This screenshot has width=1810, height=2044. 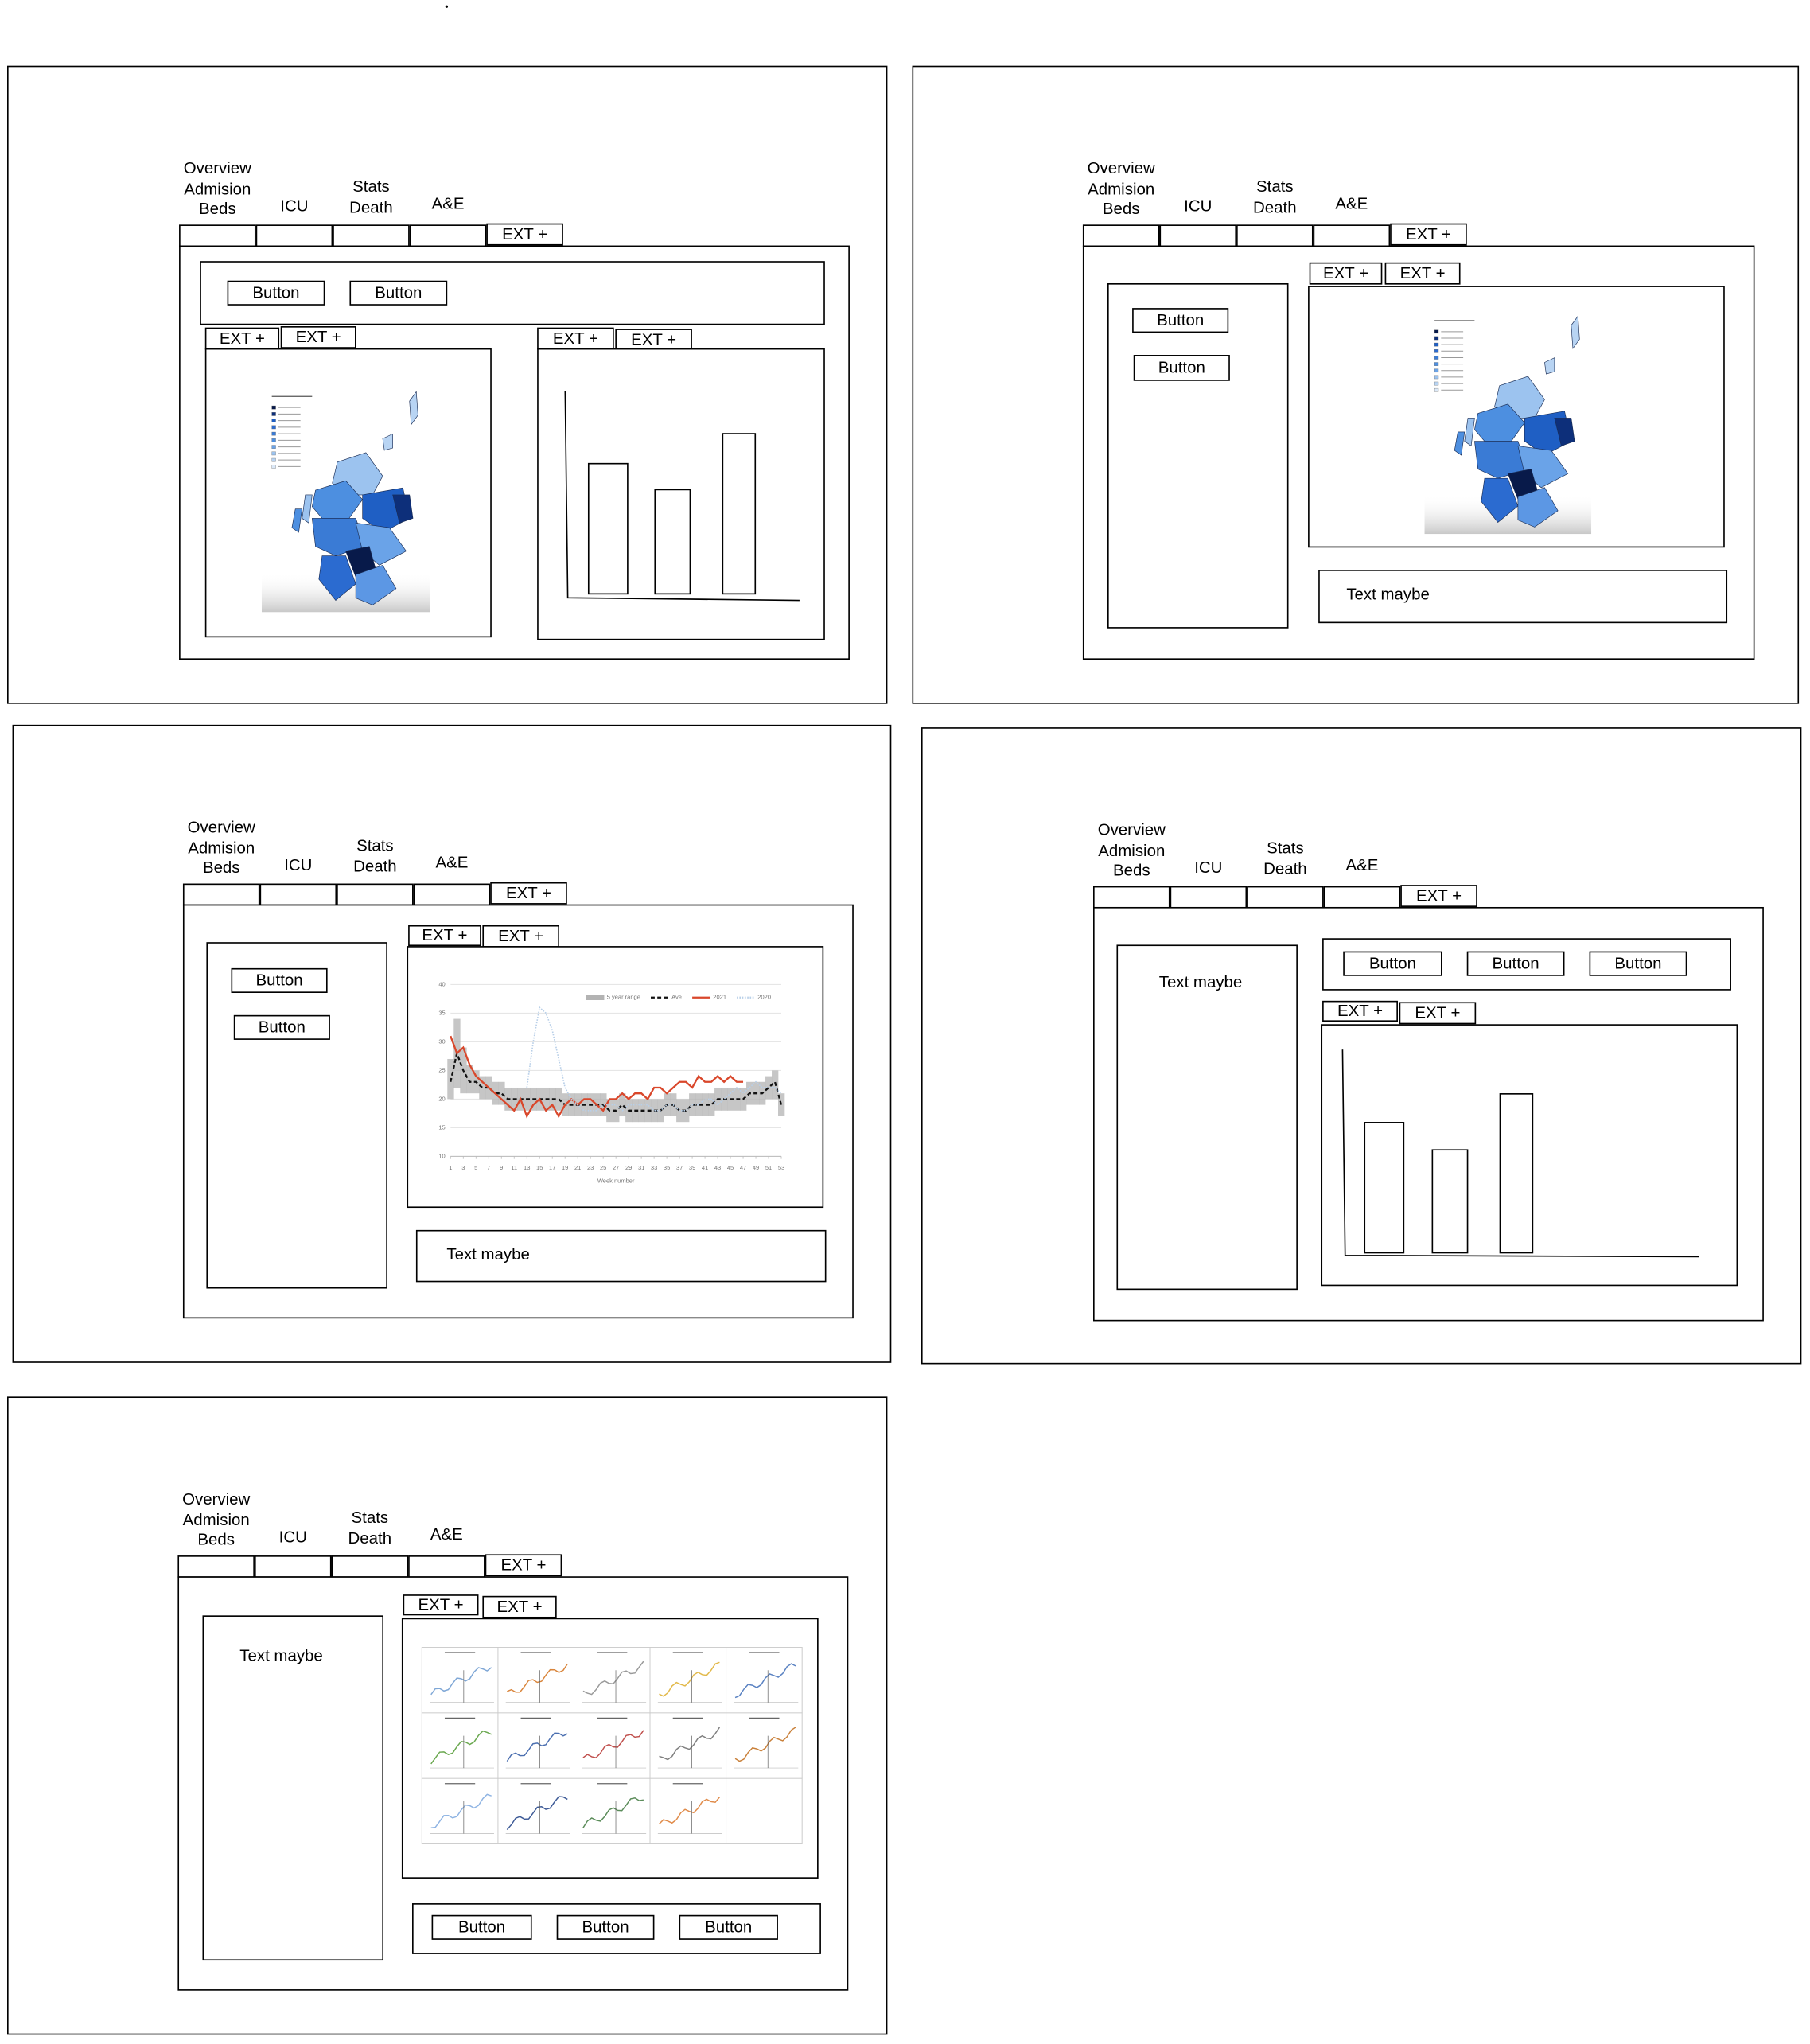 What do you see at coordinates (1523, 597) in the screenshot?
I see `text-box` at bounding box center [1523, 597].